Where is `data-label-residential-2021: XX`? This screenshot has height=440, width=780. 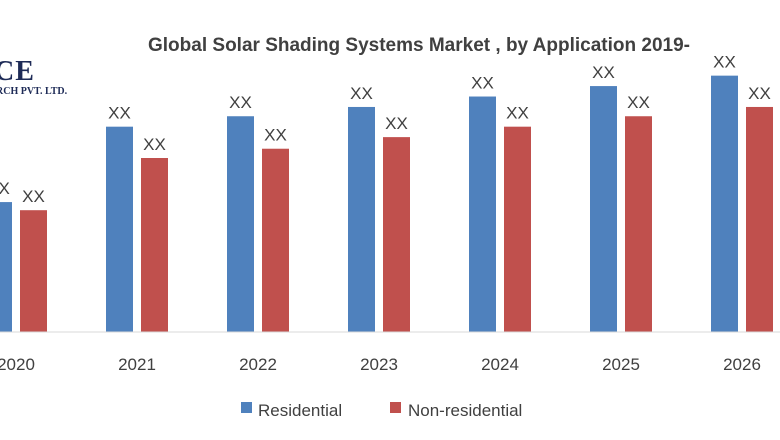 data-label-residential-2021: XX is located at coordinates (119, 113).